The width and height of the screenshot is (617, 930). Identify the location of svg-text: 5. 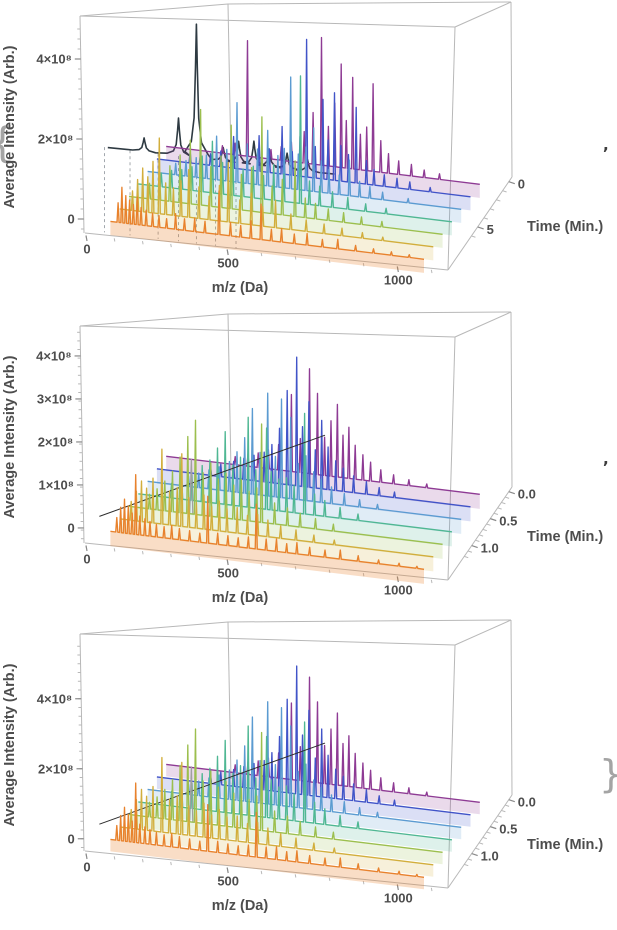
(490, 229).